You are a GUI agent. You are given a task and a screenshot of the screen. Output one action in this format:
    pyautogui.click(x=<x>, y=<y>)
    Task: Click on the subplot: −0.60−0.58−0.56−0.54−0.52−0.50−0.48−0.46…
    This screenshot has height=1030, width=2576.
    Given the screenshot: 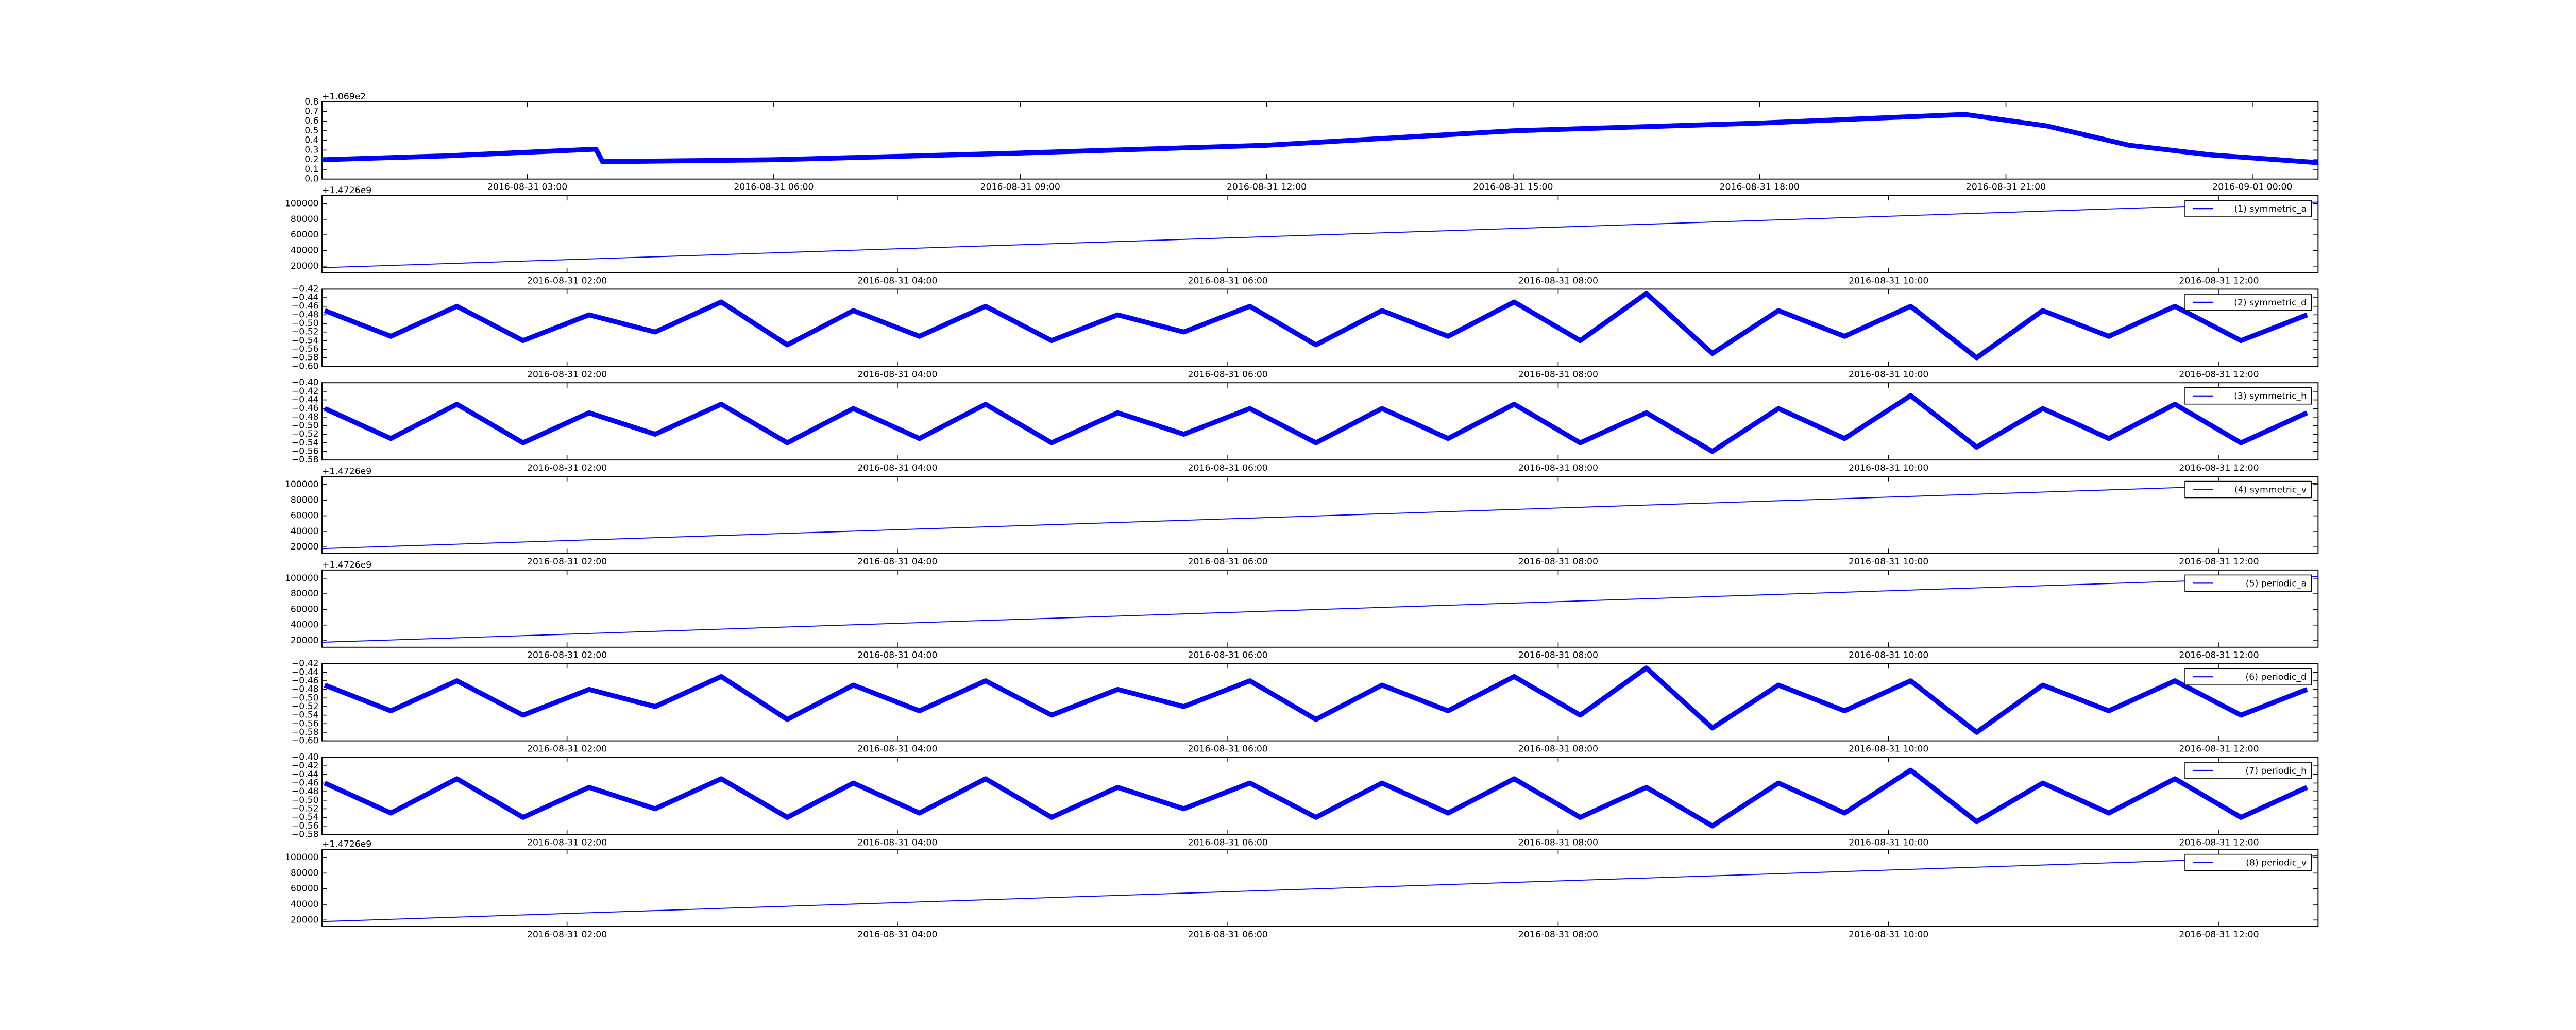 What is the action you would take?
    pyautogui.click(x=1305, y=706)
    